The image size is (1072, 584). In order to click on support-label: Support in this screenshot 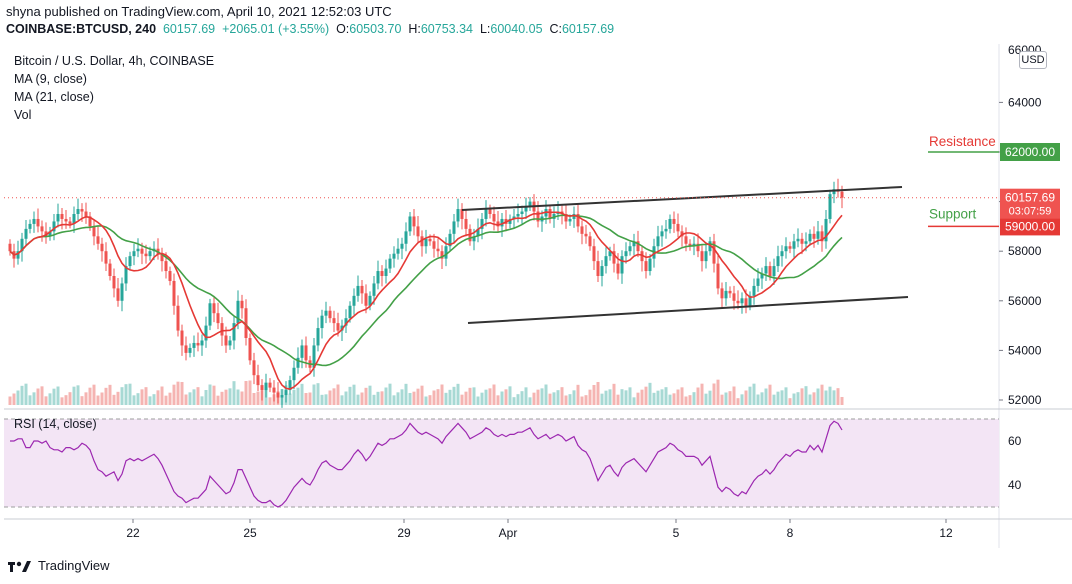, I will do `click(953, 213)`.